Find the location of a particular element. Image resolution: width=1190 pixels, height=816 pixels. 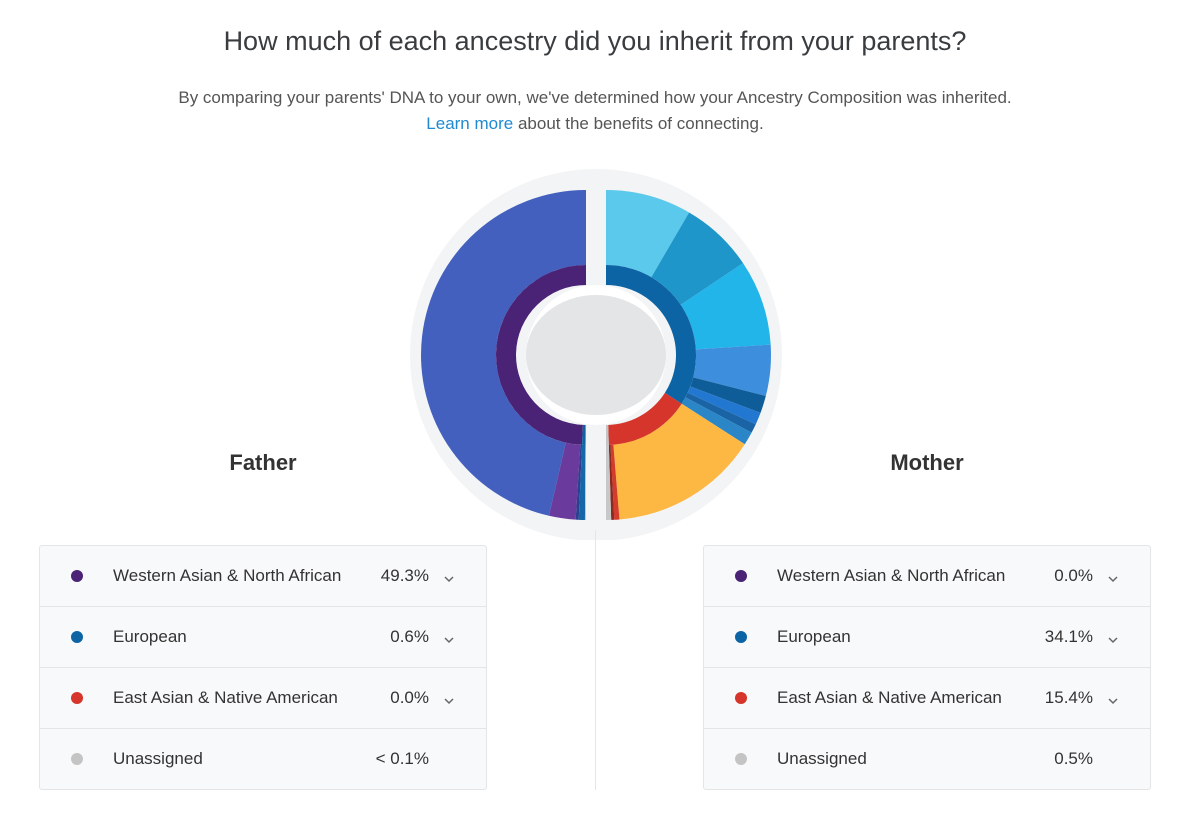

divider is located at coordinates (595, 660).